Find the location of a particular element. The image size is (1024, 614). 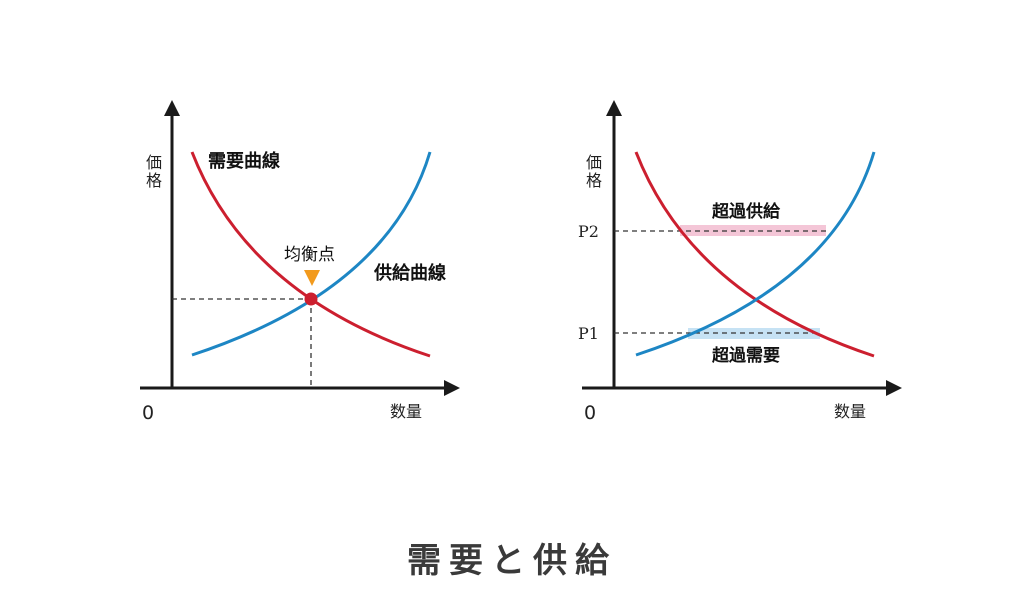

right-y-axis-label-2: 格 is located at coordinates (594, 180).